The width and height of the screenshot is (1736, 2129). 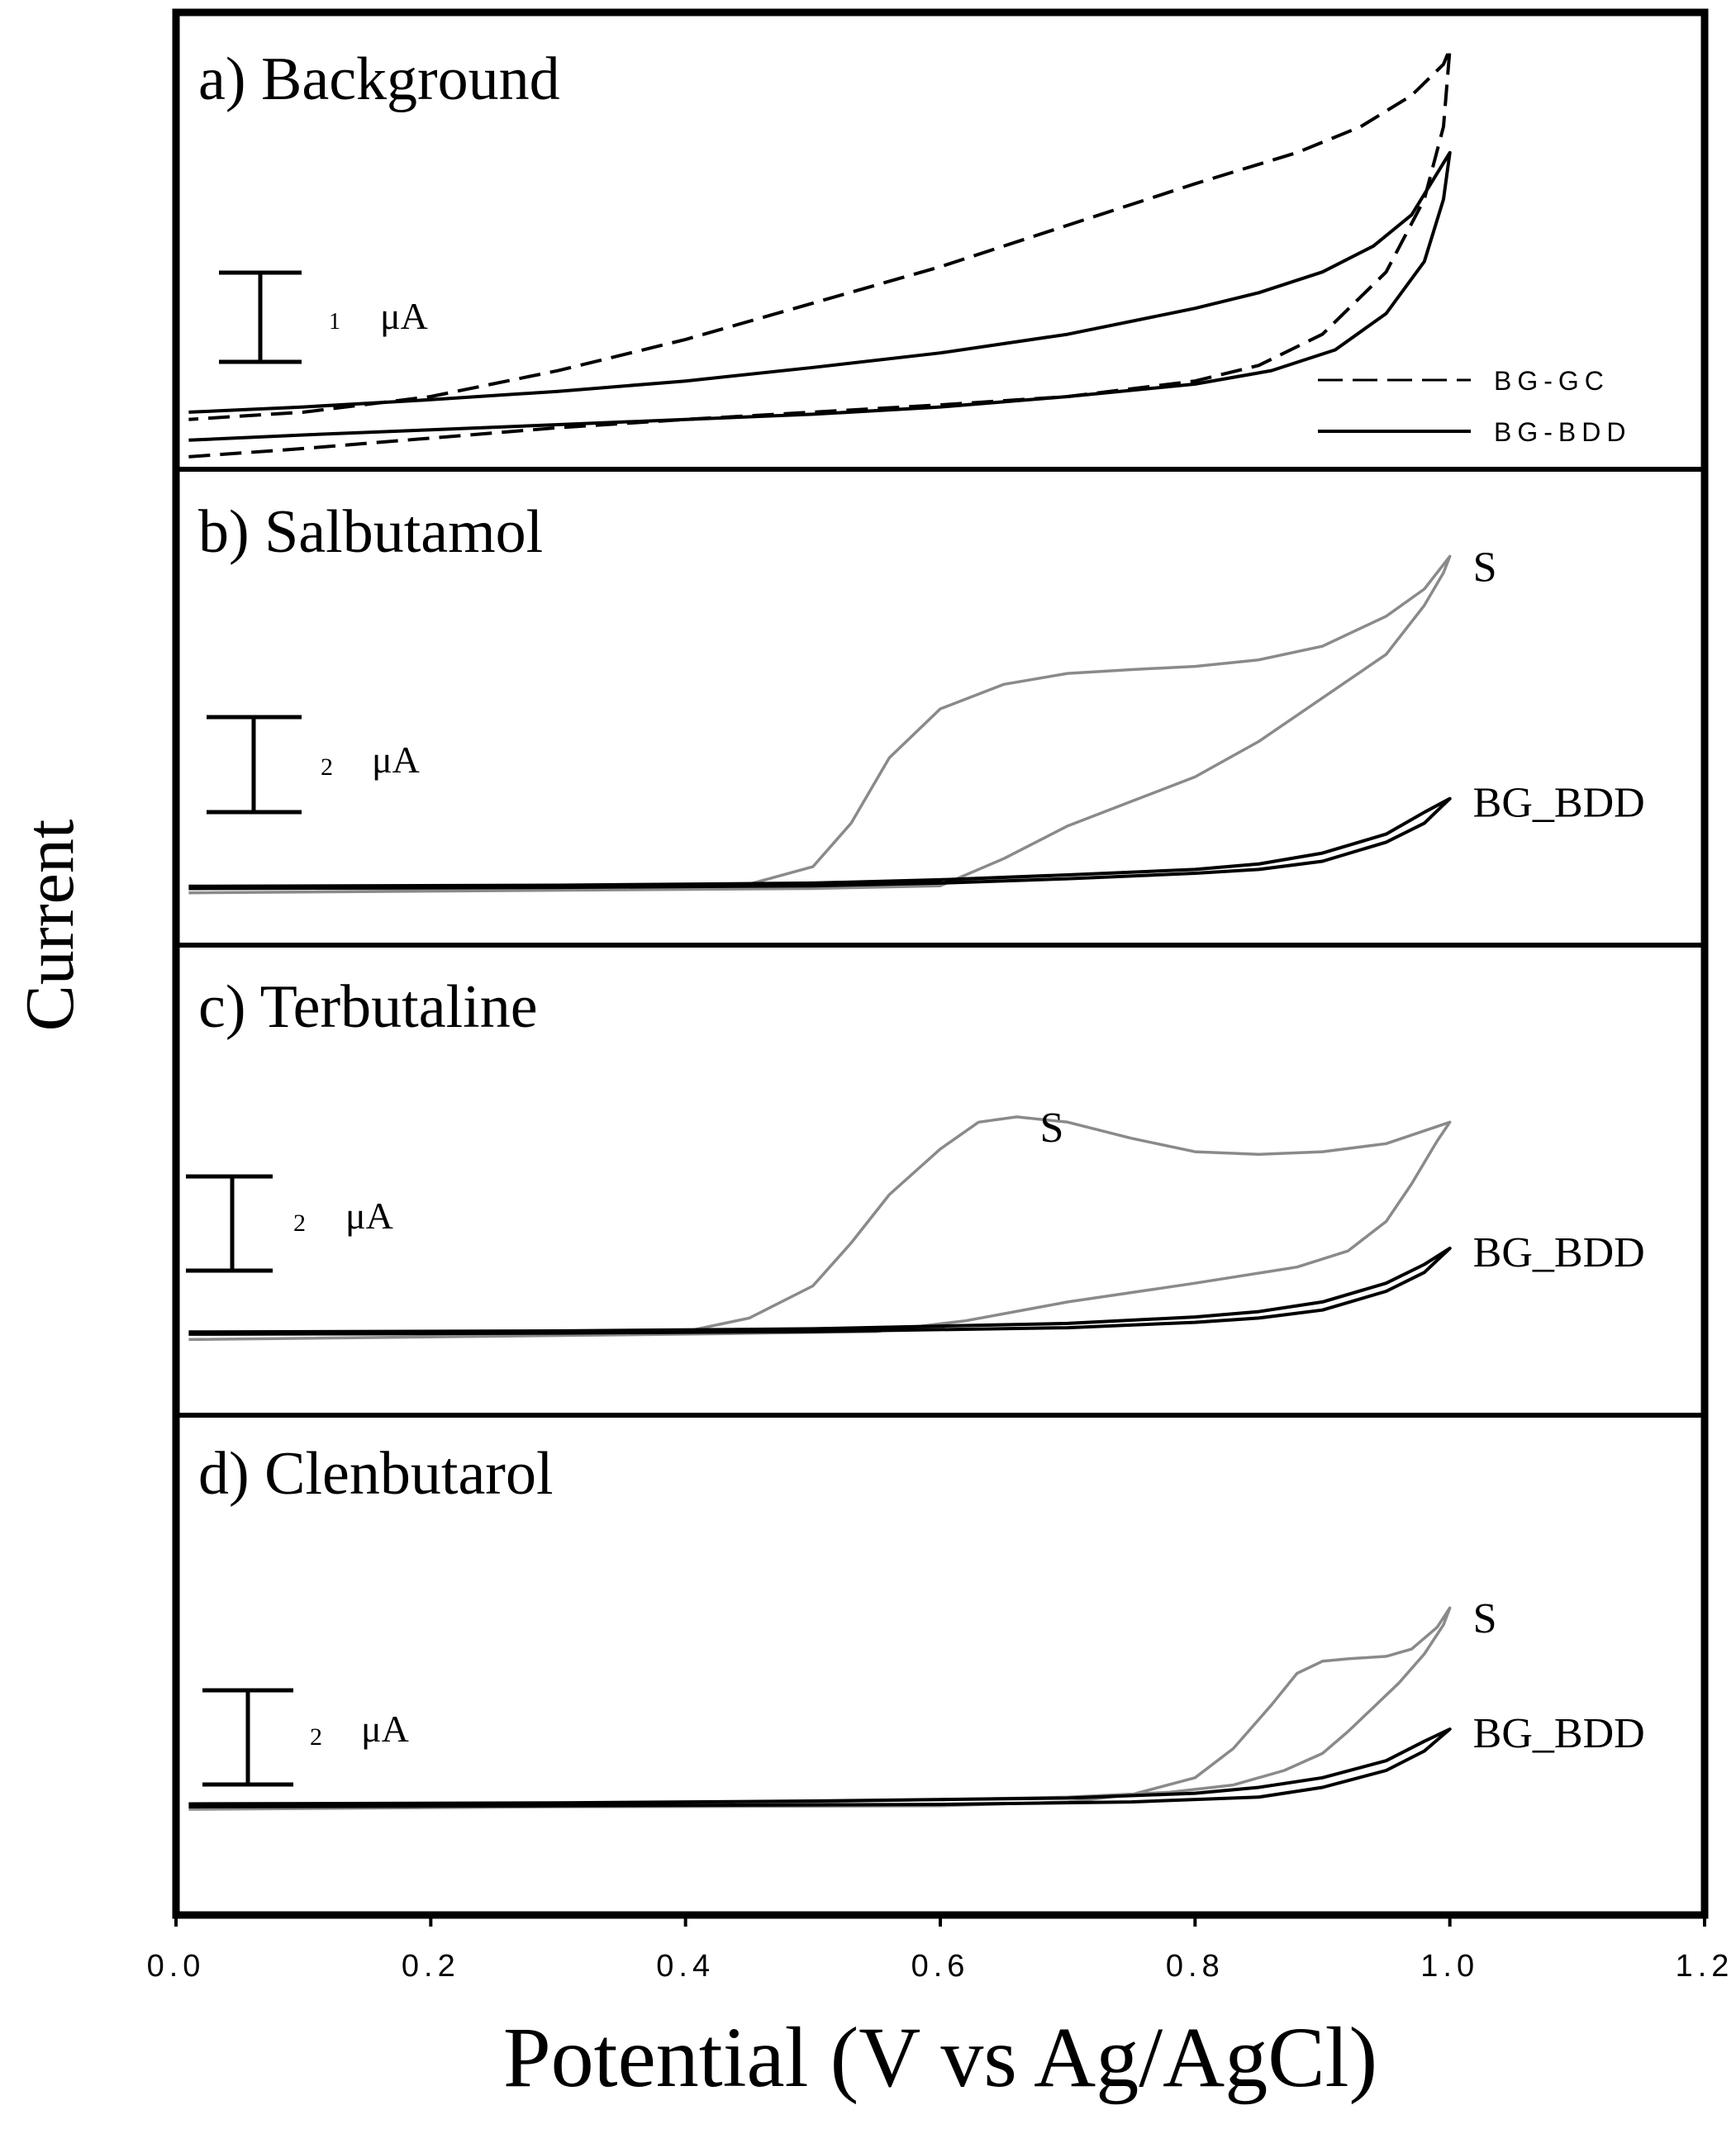 What do you see at coordinates (1485, 568) in the screenshot?
I see `panel-b-series-label-s: S` at bounding box center [1485, 568].